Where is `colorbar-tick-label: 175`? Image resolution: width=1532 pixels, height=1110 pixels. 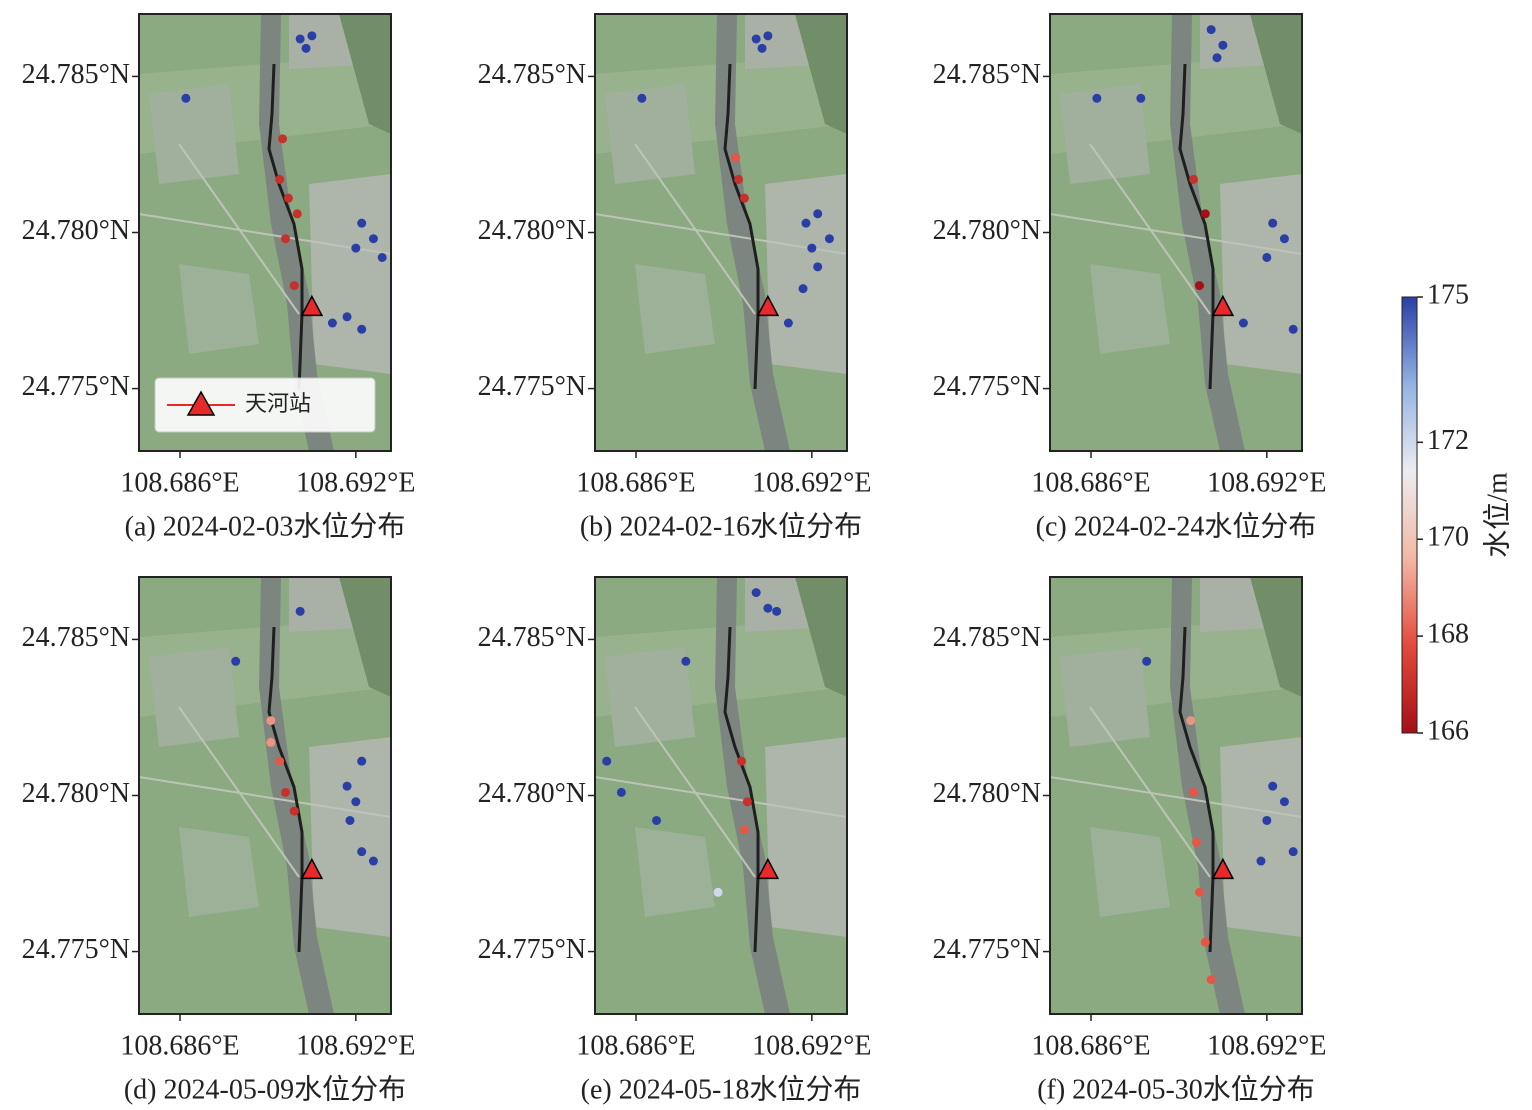
colorbar-tick-label: 175 is located at coordinates (1448, 294).